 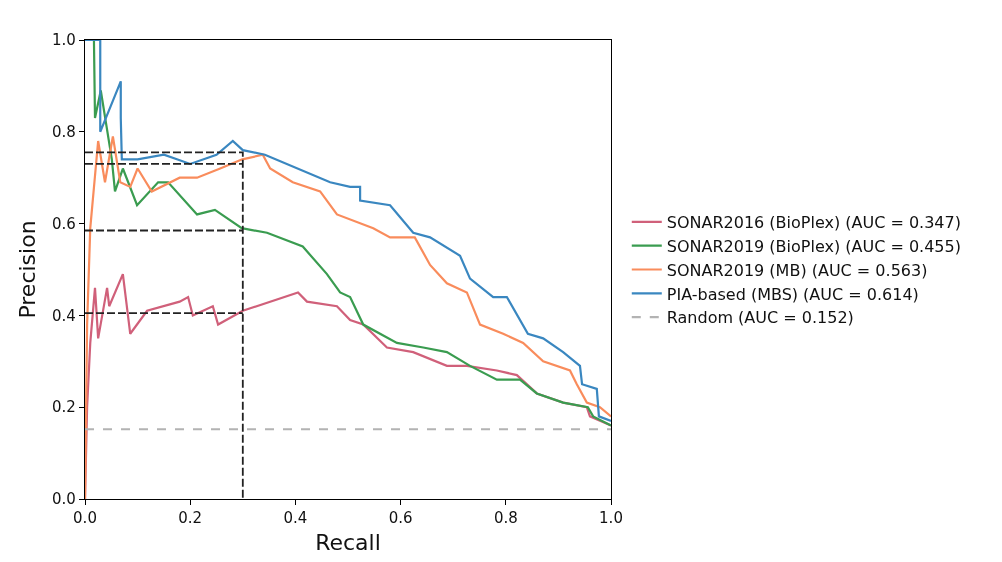 I want to click on y-tick-label: 0.2, so click(x=64, y=407).